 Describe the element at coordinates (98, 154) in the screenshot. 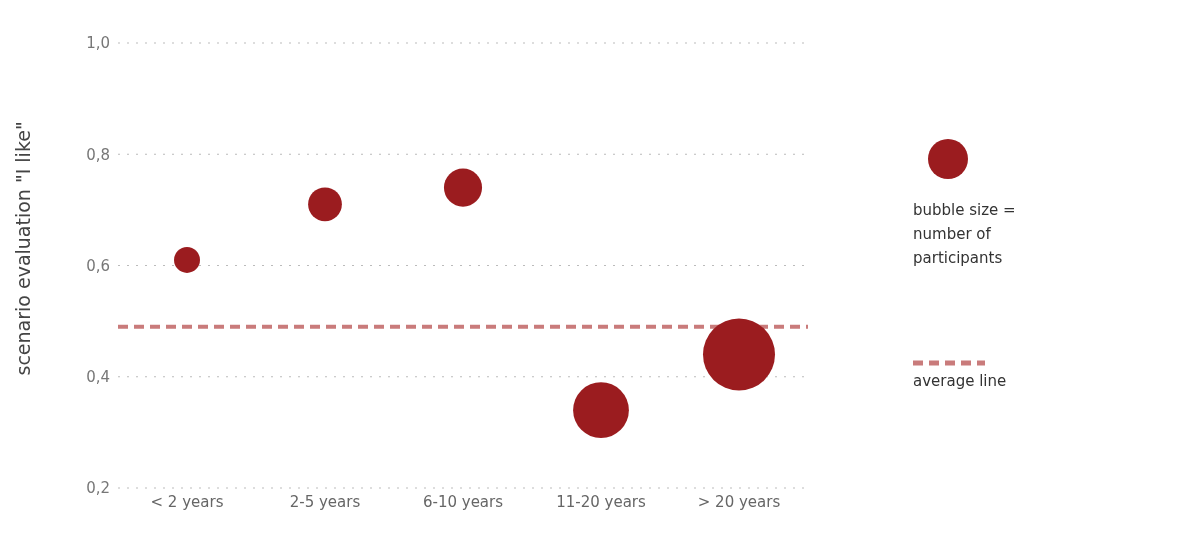

I see `y-tick-label: 0,8` at that location.